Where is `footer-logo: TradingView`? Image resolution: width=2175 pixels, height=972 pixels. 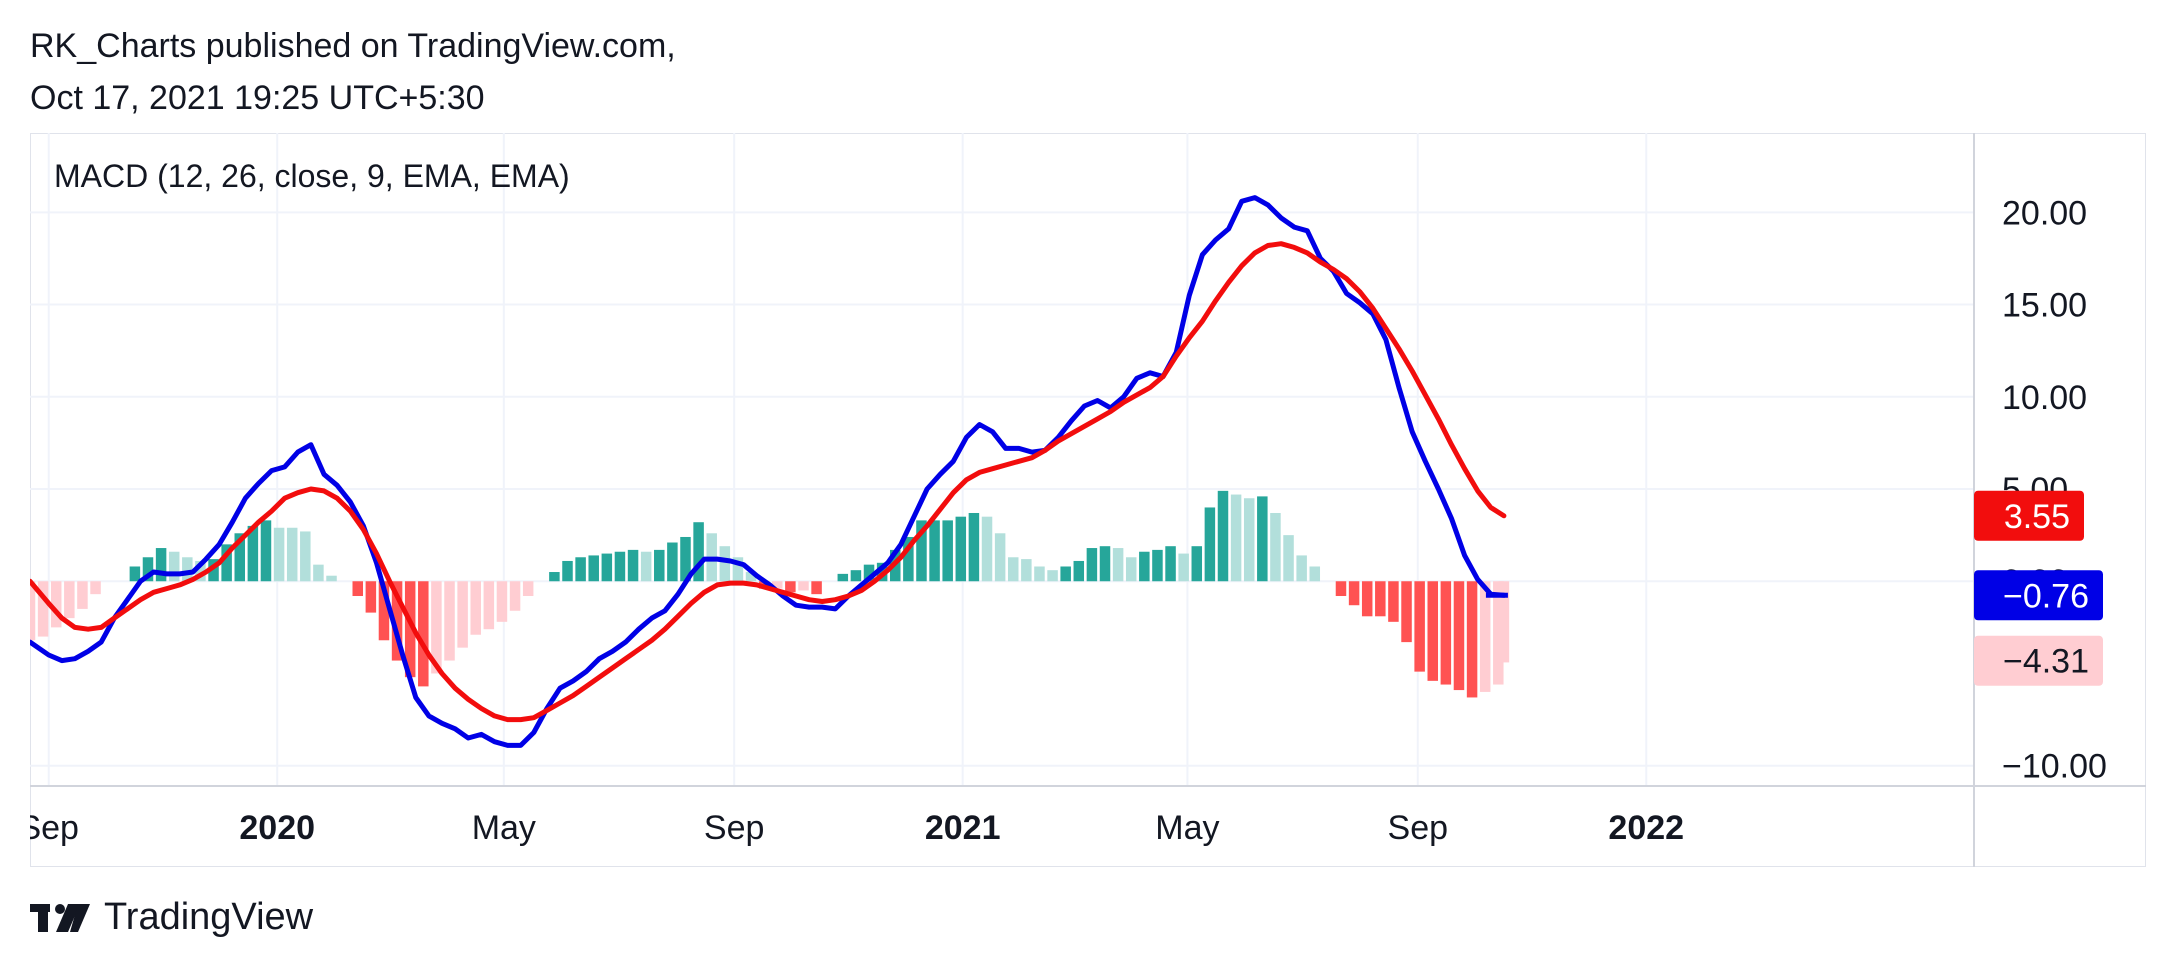 footer-logo: TradingView is located at coordinates (171, 917).